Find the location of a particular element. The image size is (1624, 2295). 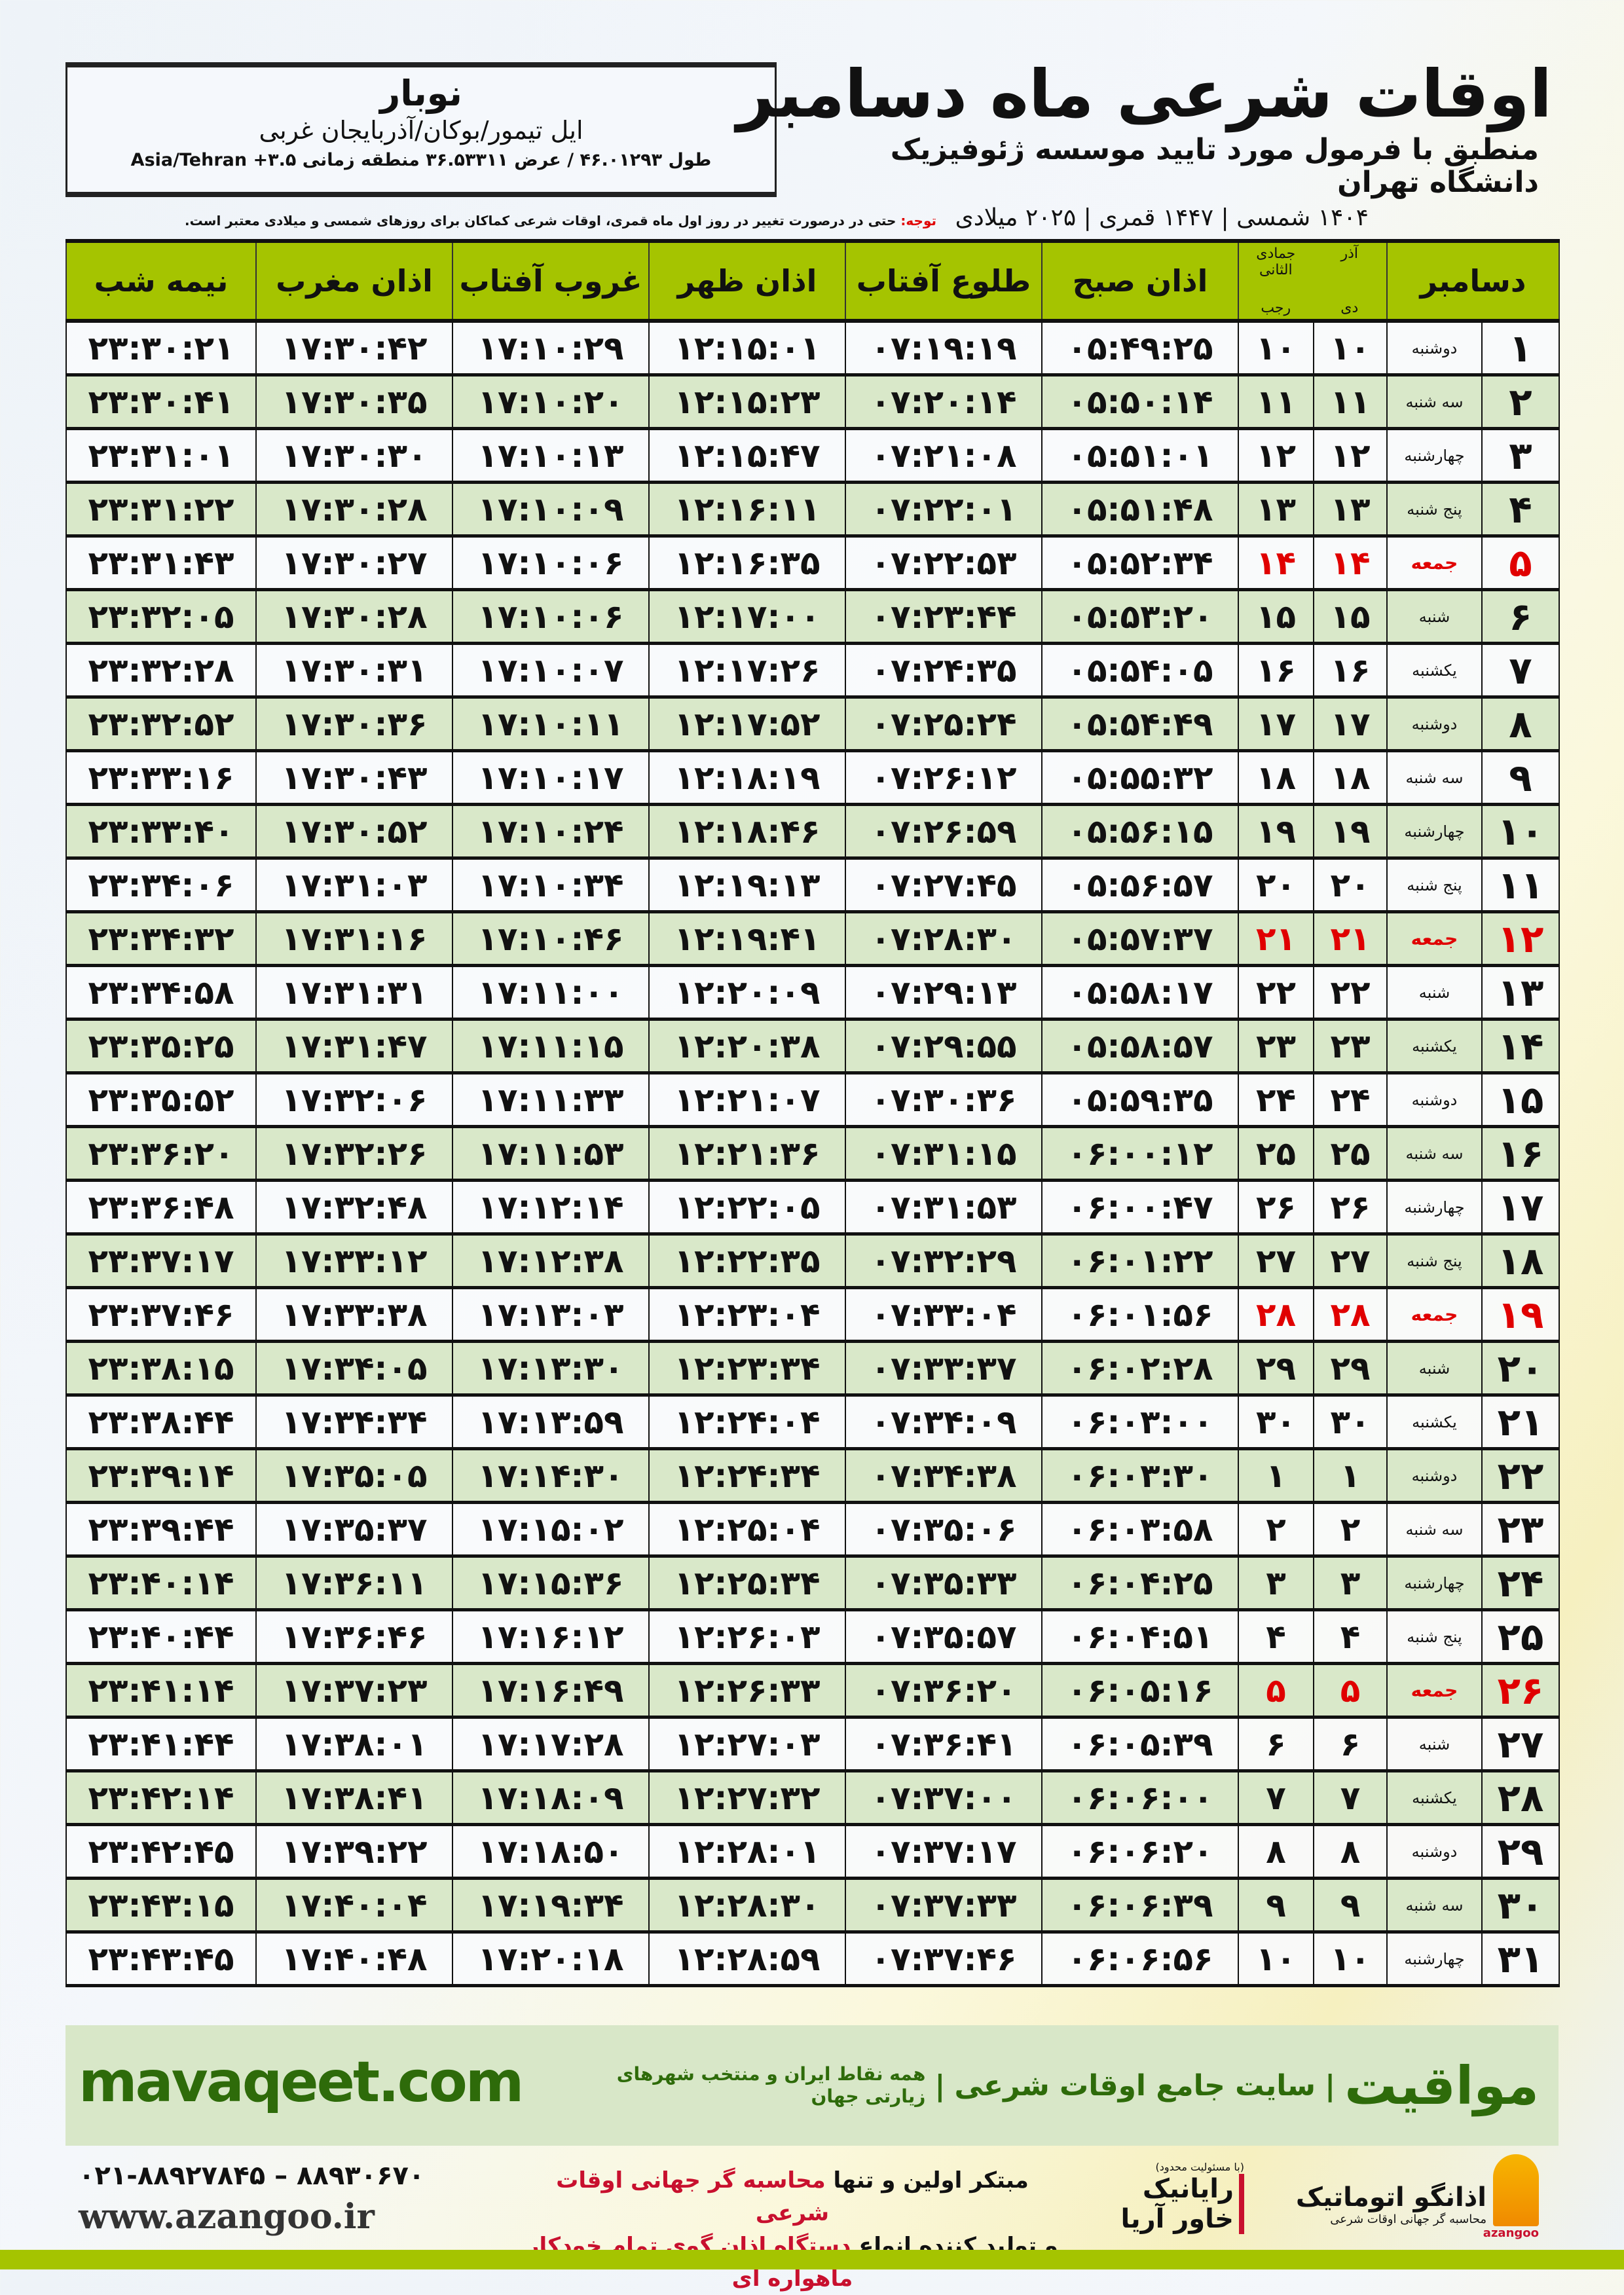

cell-maghrib: ۱۷:۳۵:۳۷ is located at coordinates (354, 1529).